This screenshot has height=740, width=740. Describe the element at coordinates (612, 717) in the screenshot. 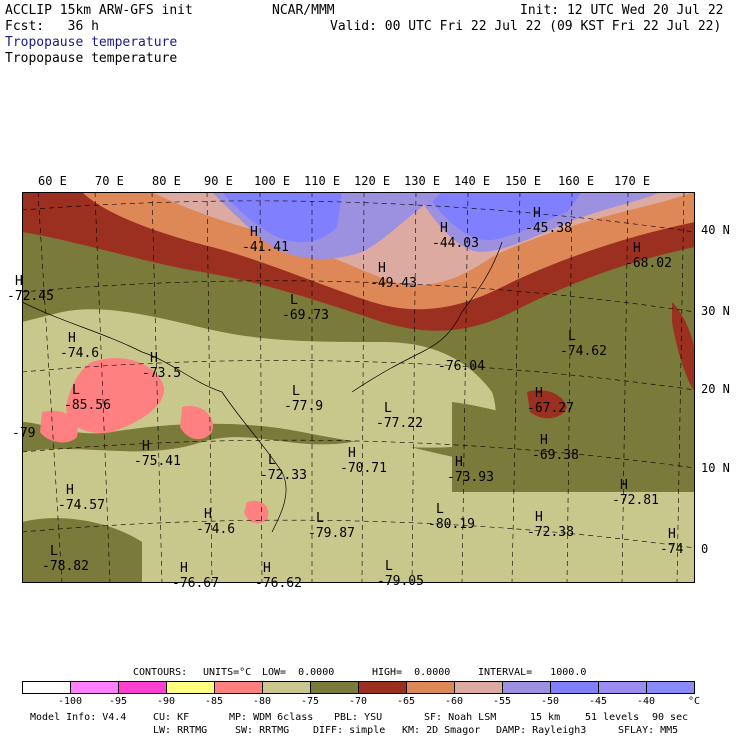

I see `footer-levels: 51 levels` at that location.